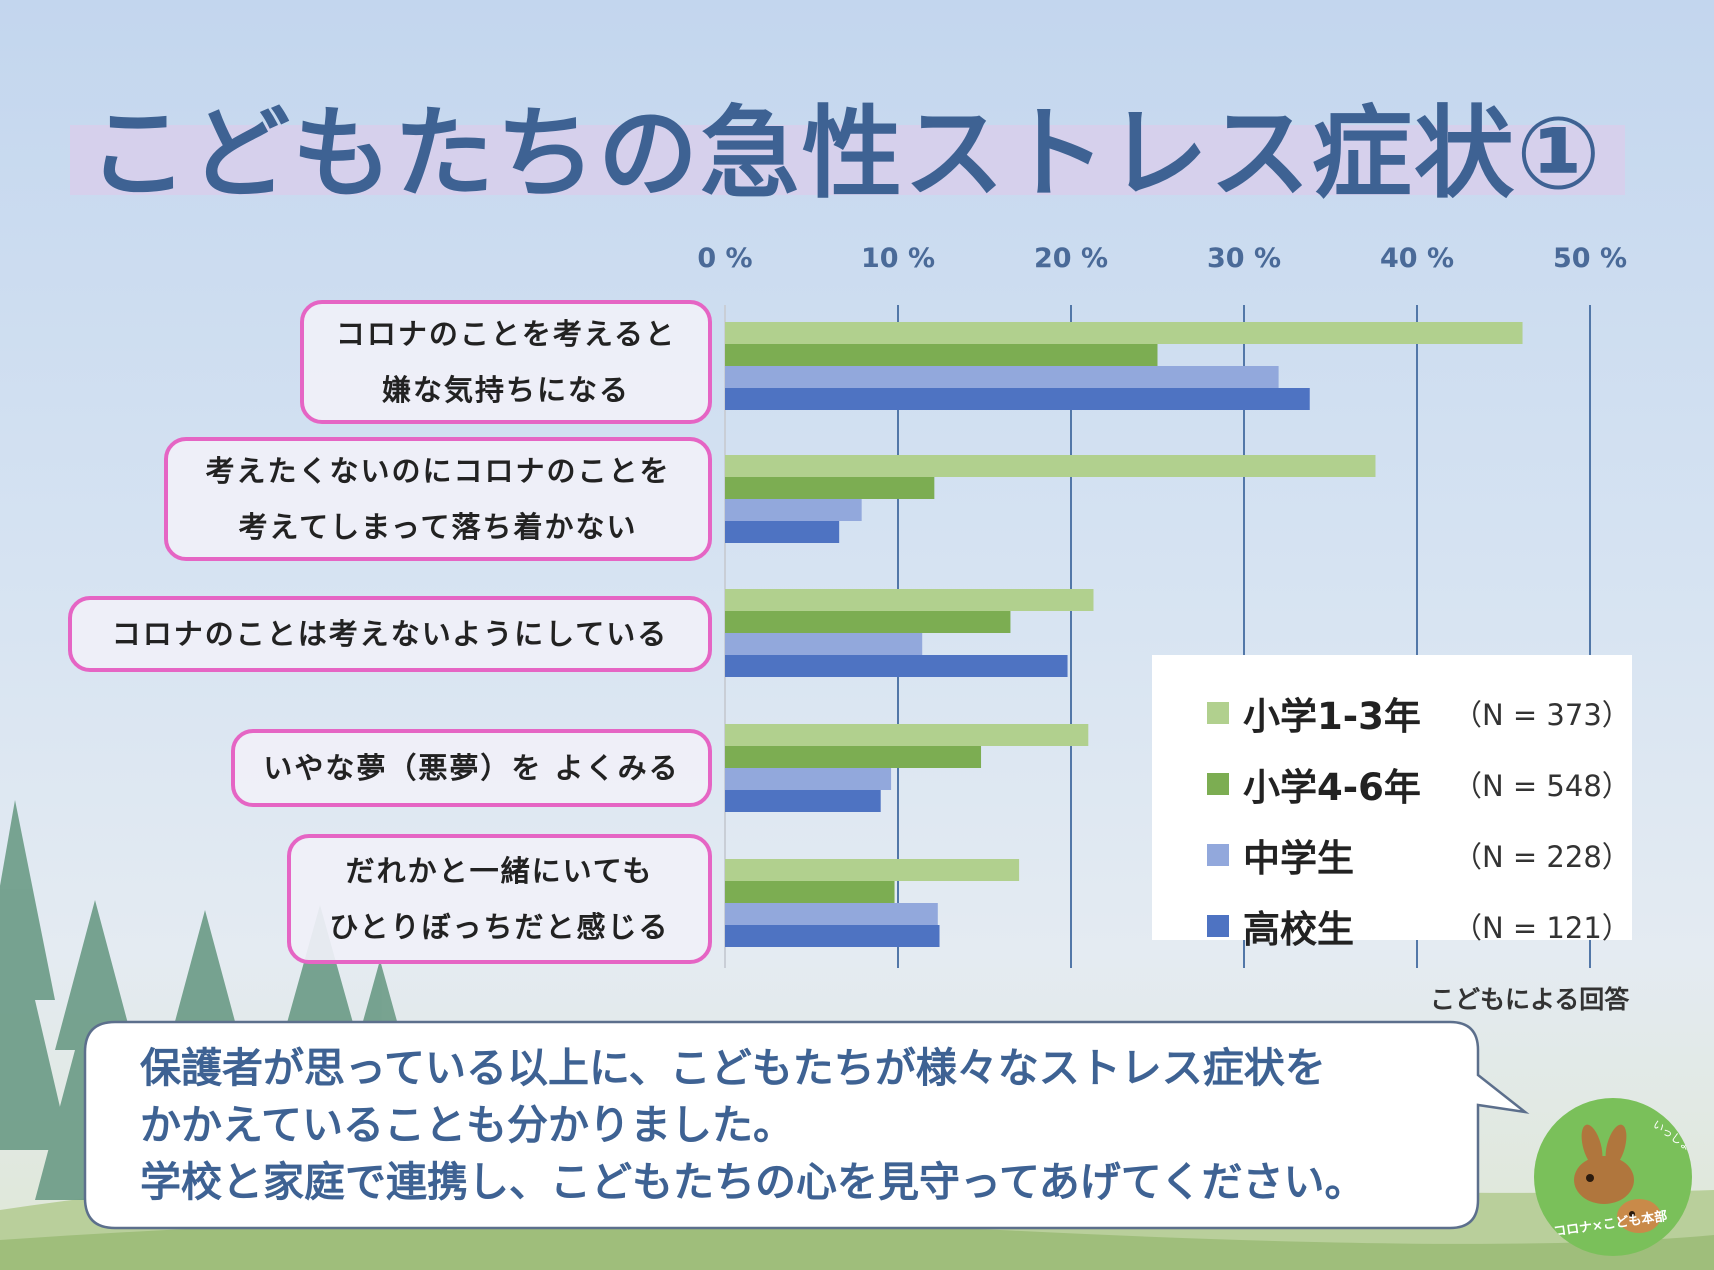  What do you see at coordinates (1332, 787) in the screenshot?
I see `legend-name-1: 小学4-6年` at bounding box center [1332, 787].